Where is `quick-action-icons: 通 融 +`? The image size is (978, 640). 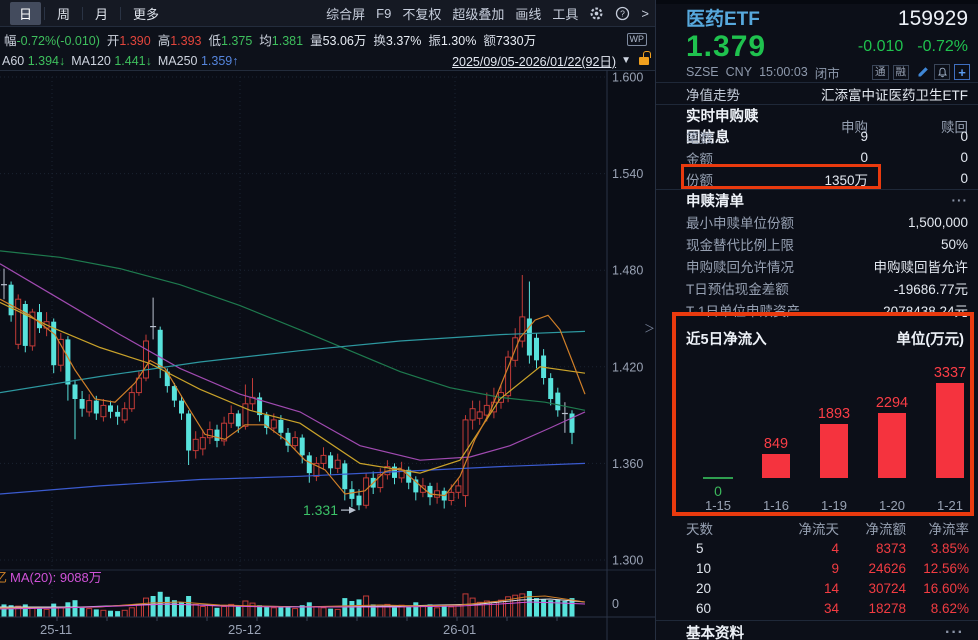
quick-action-icons: 通 融 + is located at coordinates (921, 72).